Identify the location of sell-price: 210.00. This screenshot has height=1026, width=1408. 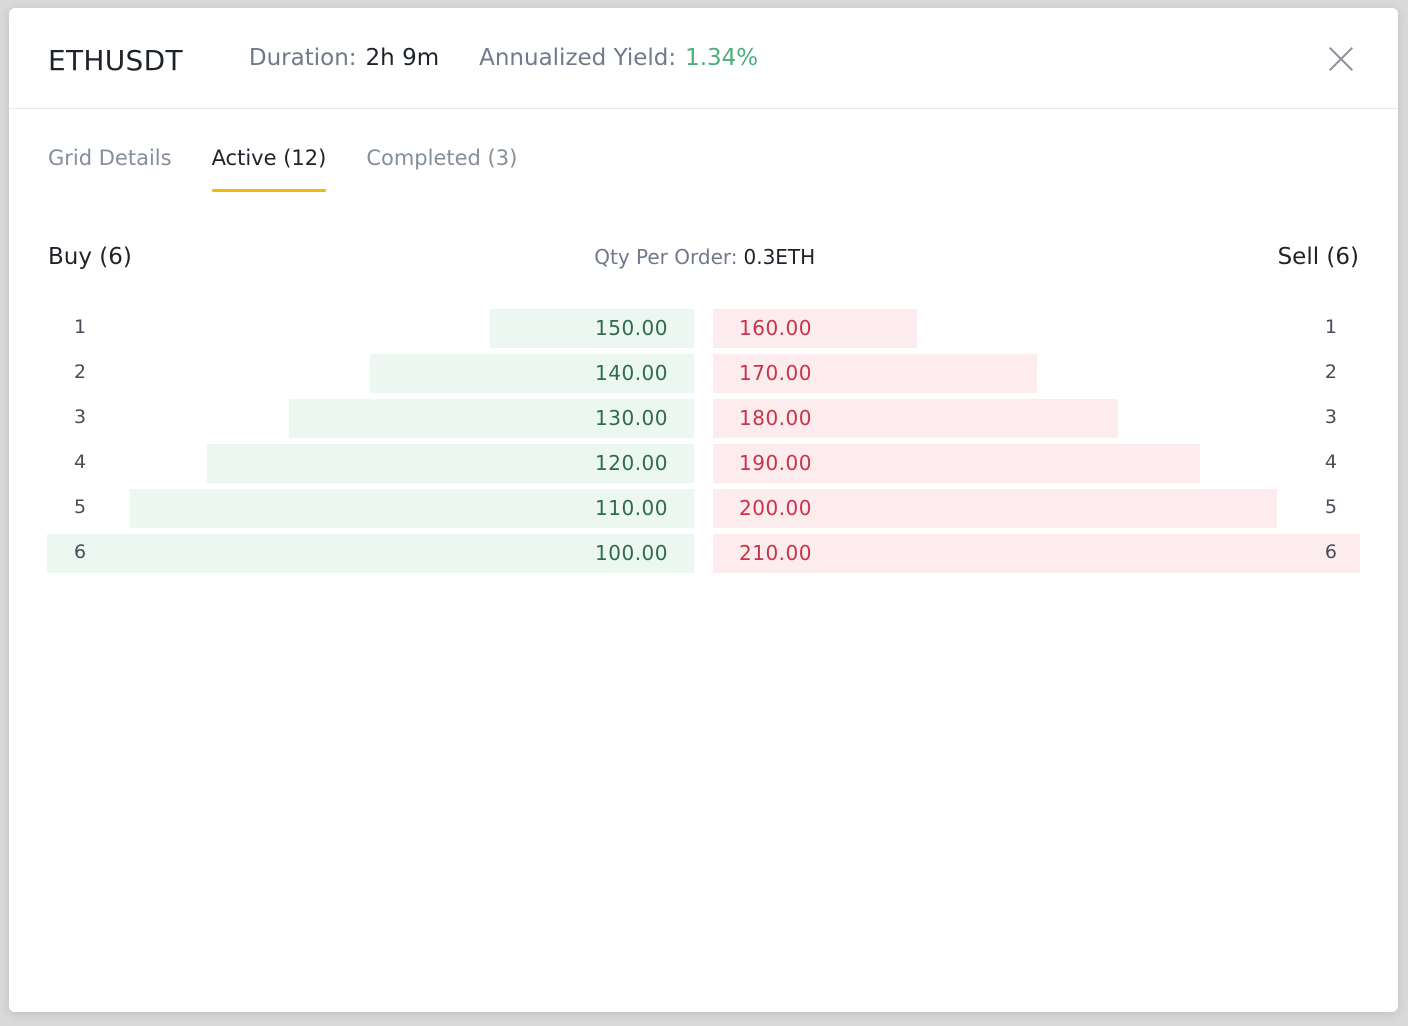
(775, 553).